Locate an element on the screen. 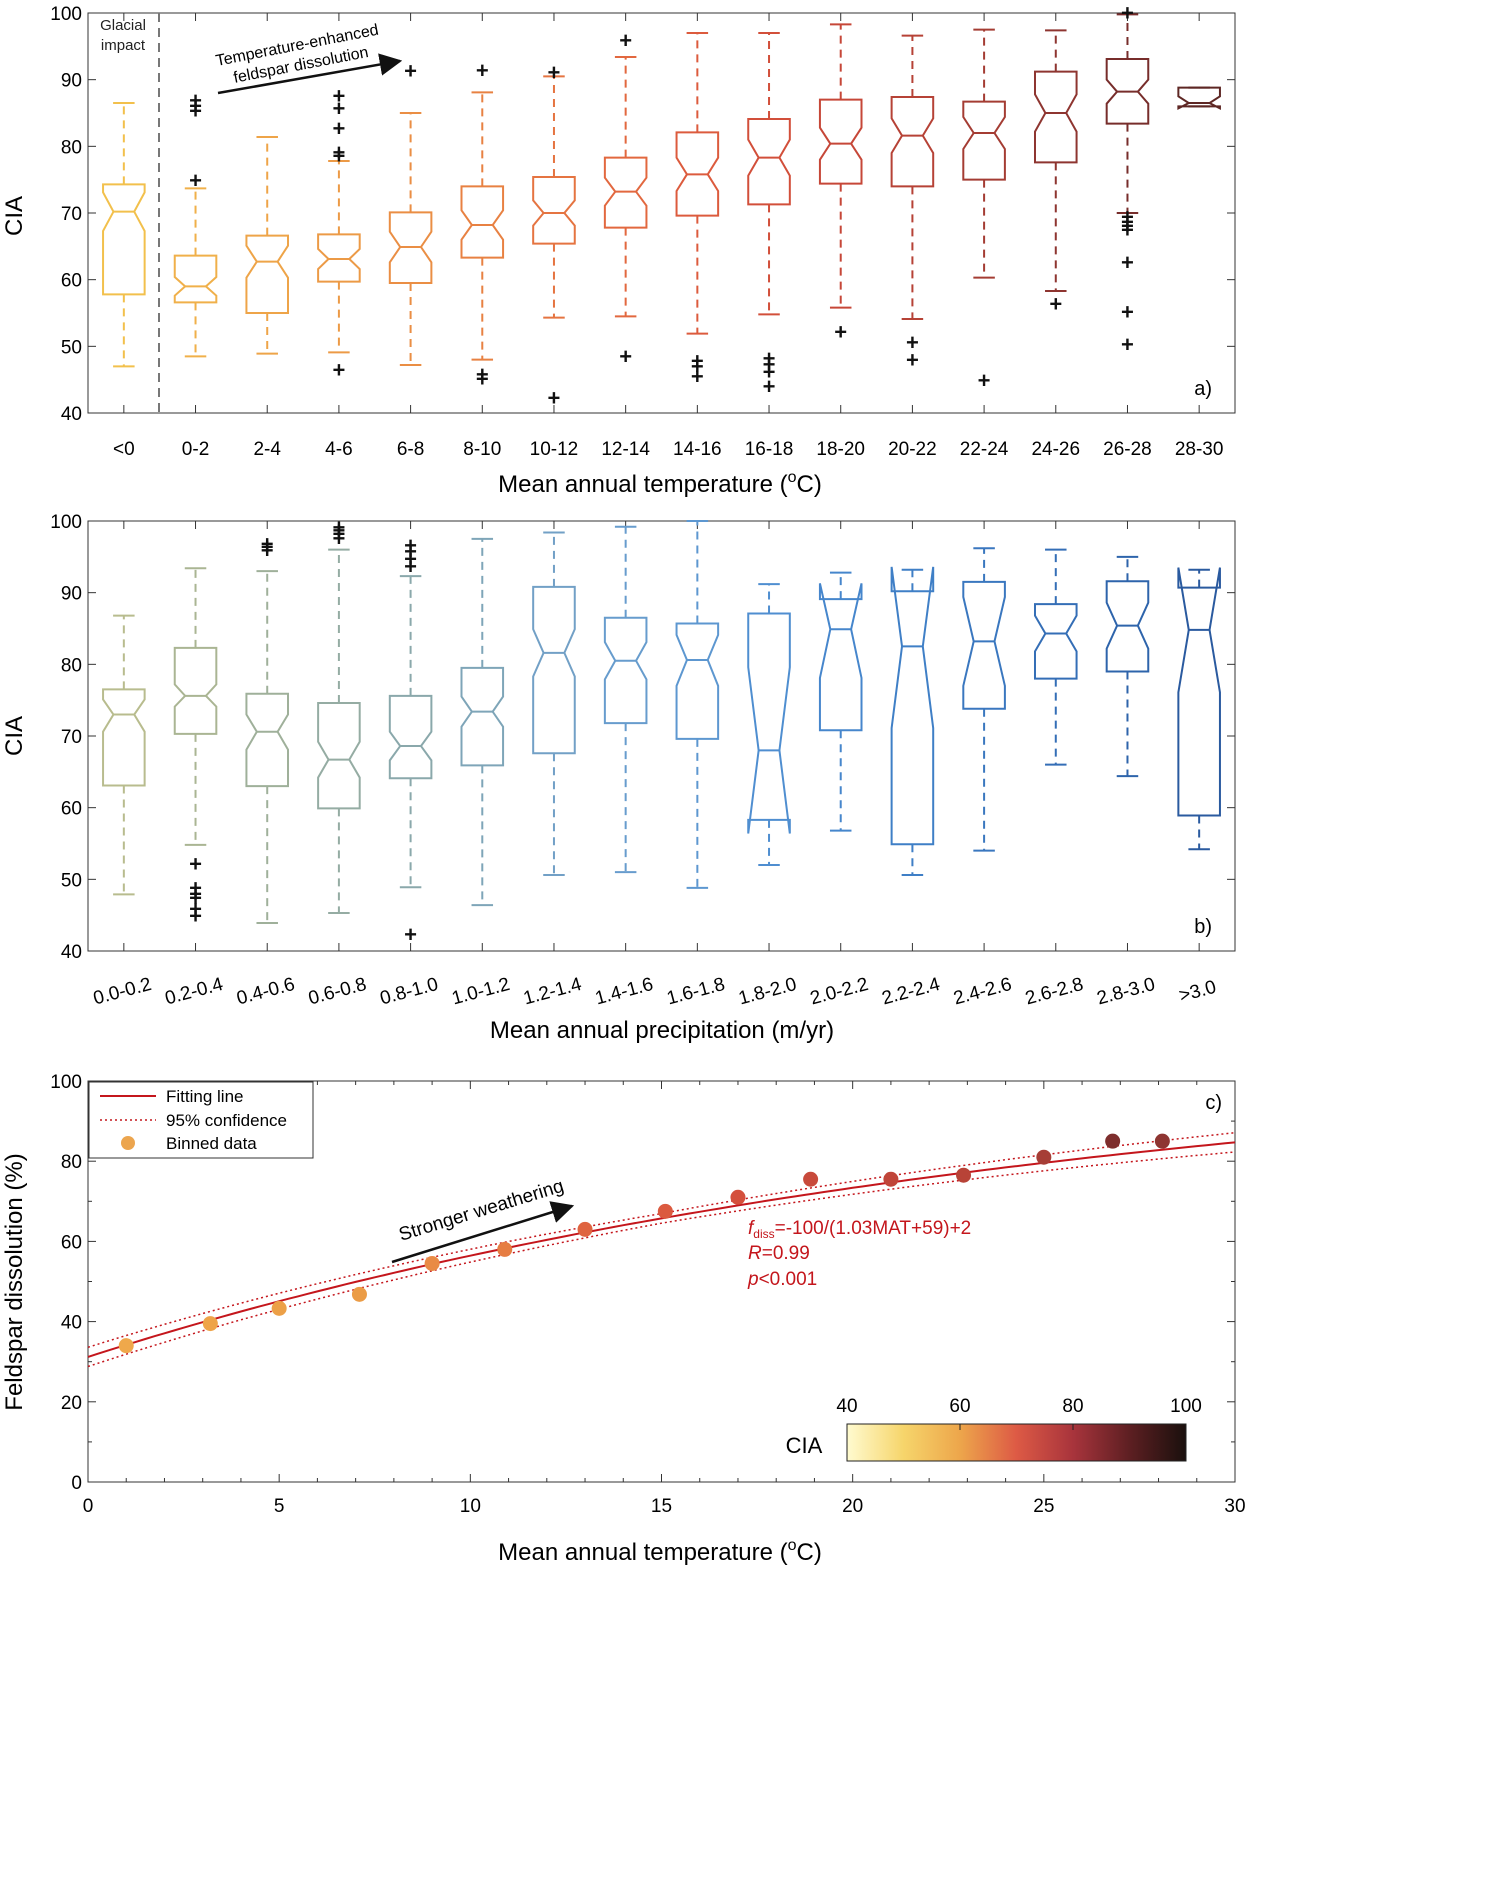 This screenshot has width=1496, height=1881. x-tick-label: 2-4 is located at coordinates (267, 449).